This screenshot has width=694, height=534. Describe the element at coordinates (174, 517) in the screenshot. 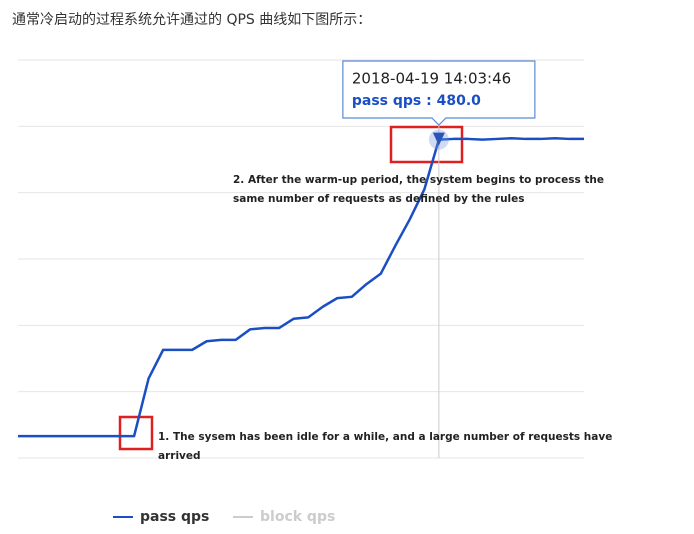

I see `legend-label: pass qps` at that location.